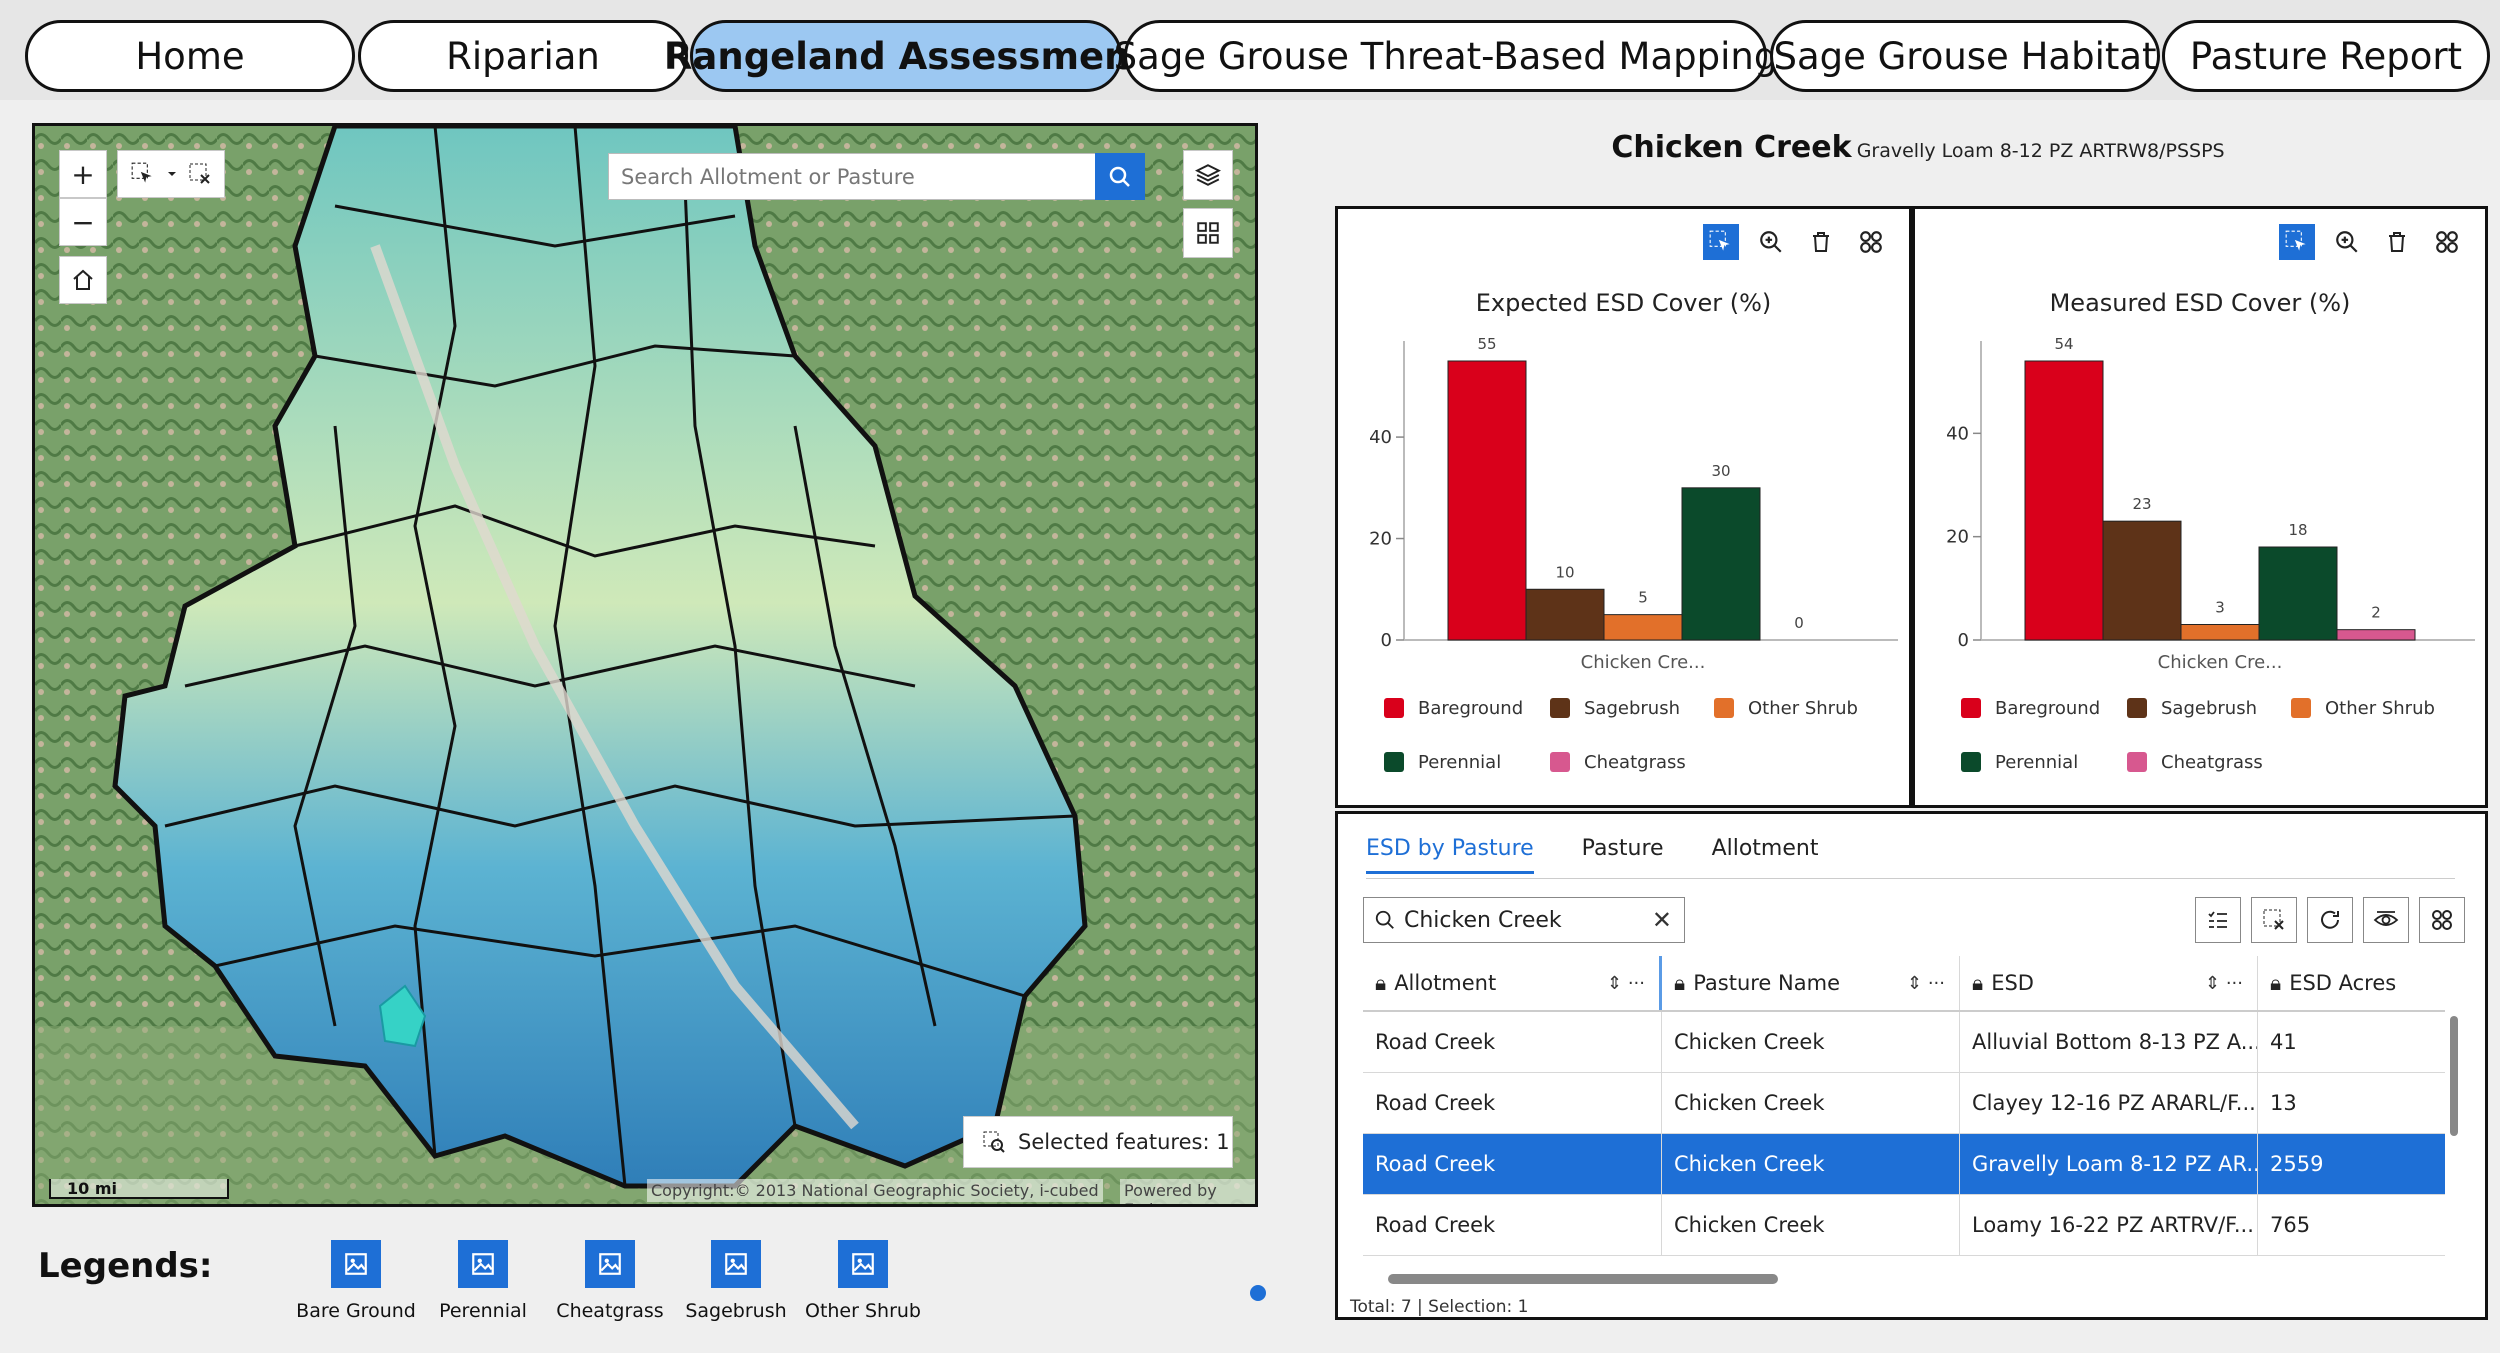 The width and height of the screenshot is (2500, 1353). Describe the element at coordinates (1445, 56) in the screenshot. I see `tab-sage-grouse-threat-mapping: Sage Grouse Threat-Based Mapping` at that location.